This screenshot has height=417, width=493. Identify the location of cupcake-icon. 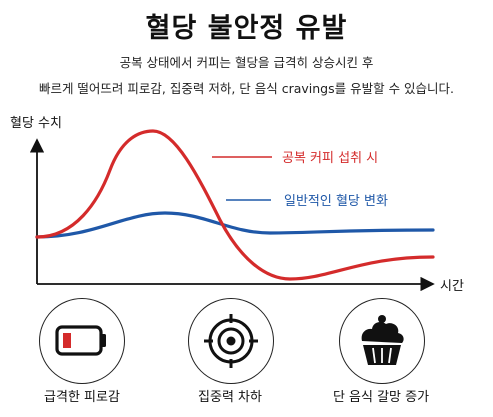
(382, 340).